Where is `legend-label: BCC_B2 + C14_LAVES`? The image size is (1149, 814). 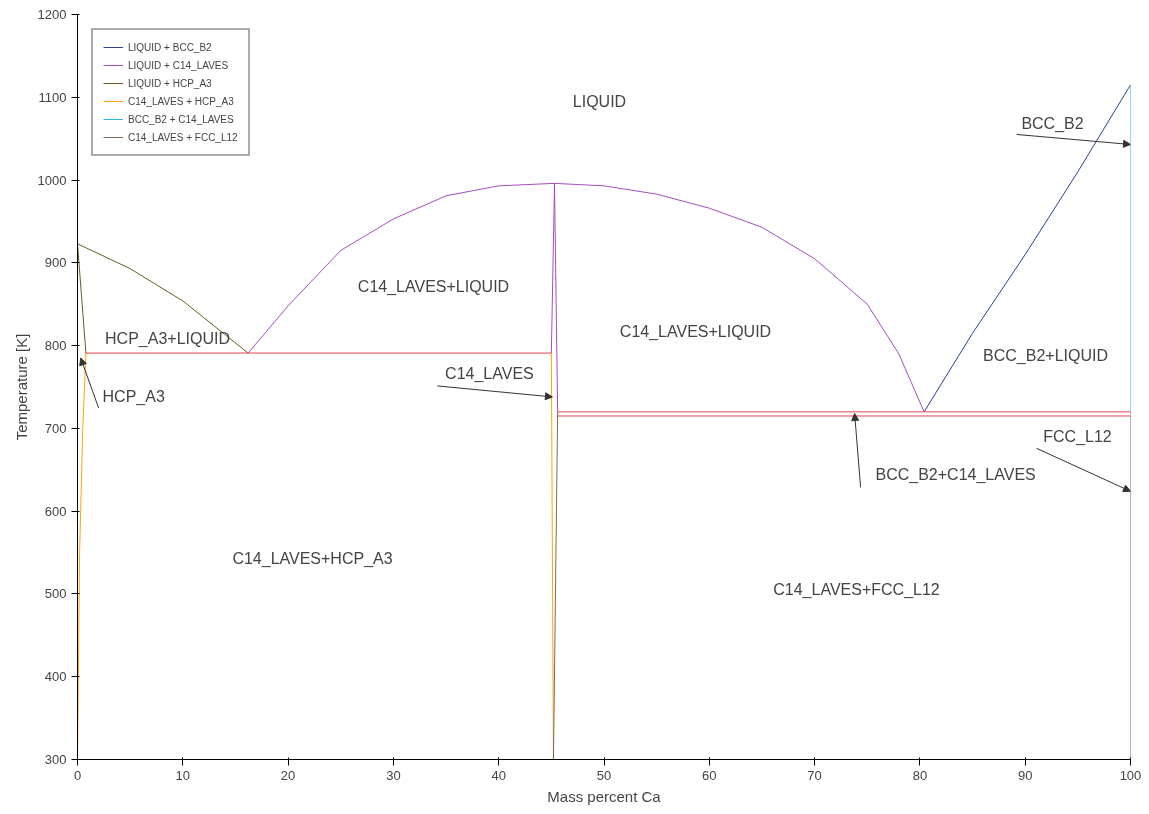 legend-label: BCC_B2 + C14_LAVES is located at coordinates (181, 119).